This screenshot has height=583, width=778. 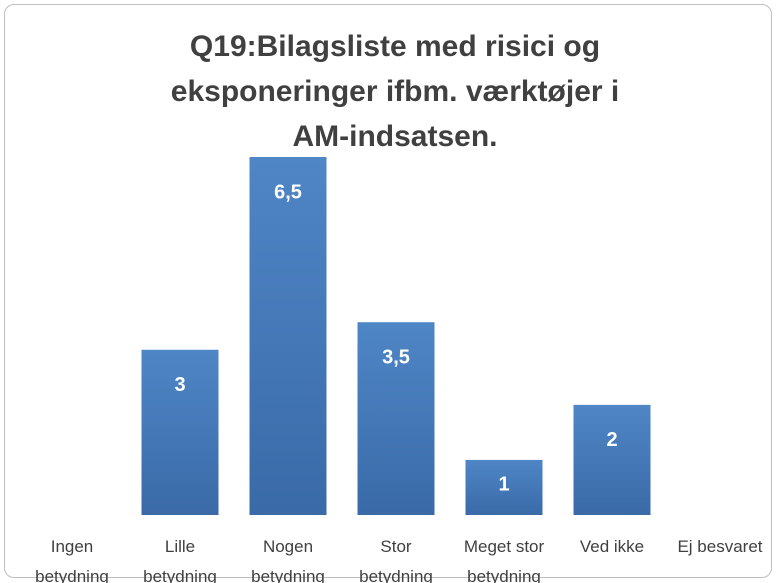 What do you see at coordinates (288, 560) in the screenshot?
I see `x-tick-label: Nogen betydning` at bounding box center [288, 560].